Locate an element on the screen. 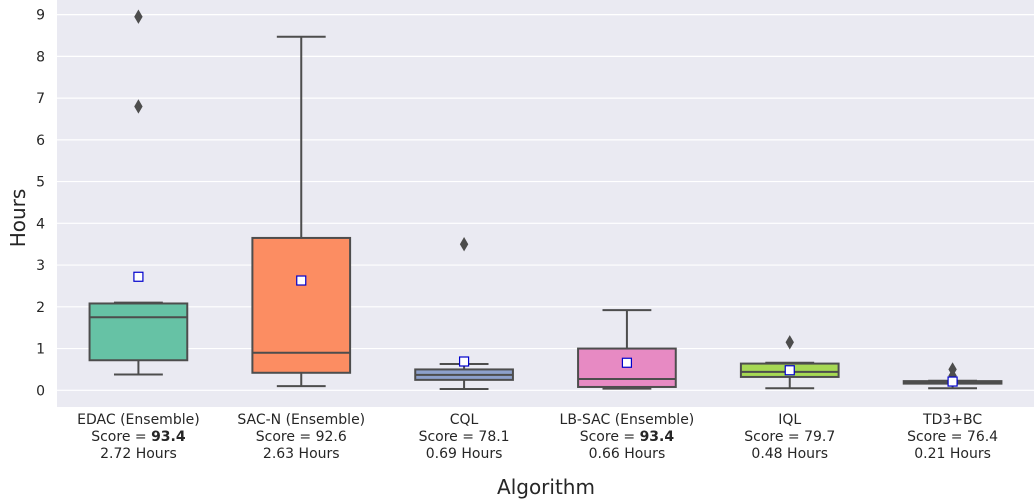  score-value: 78.1 is located at coordinates (493, 437).